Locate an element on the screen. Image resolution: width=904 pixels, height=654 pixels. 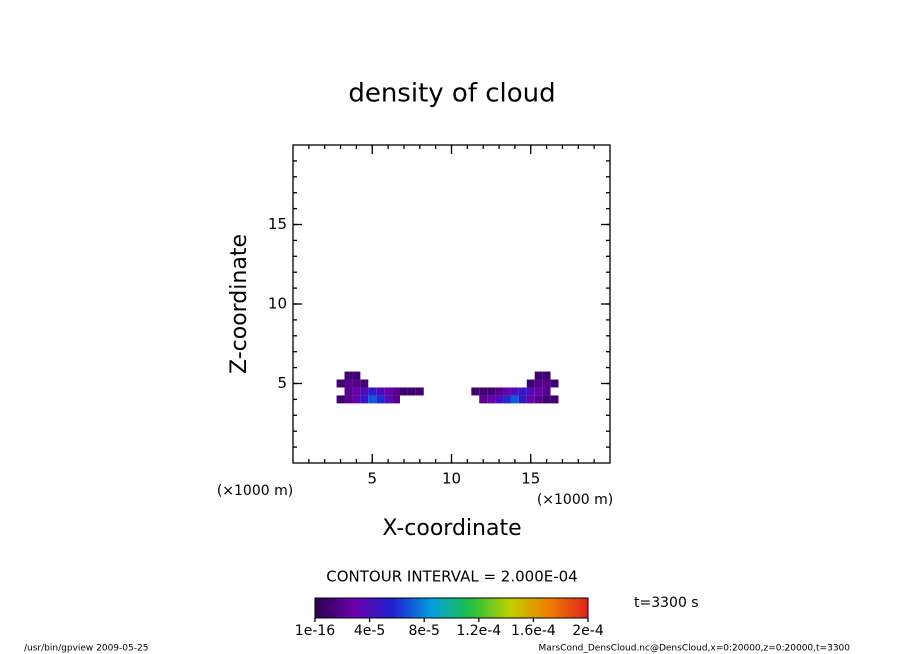
contour-interval: CONTOUR INTERVAL = 2.000E-04 is located at coordinates (451, 577).